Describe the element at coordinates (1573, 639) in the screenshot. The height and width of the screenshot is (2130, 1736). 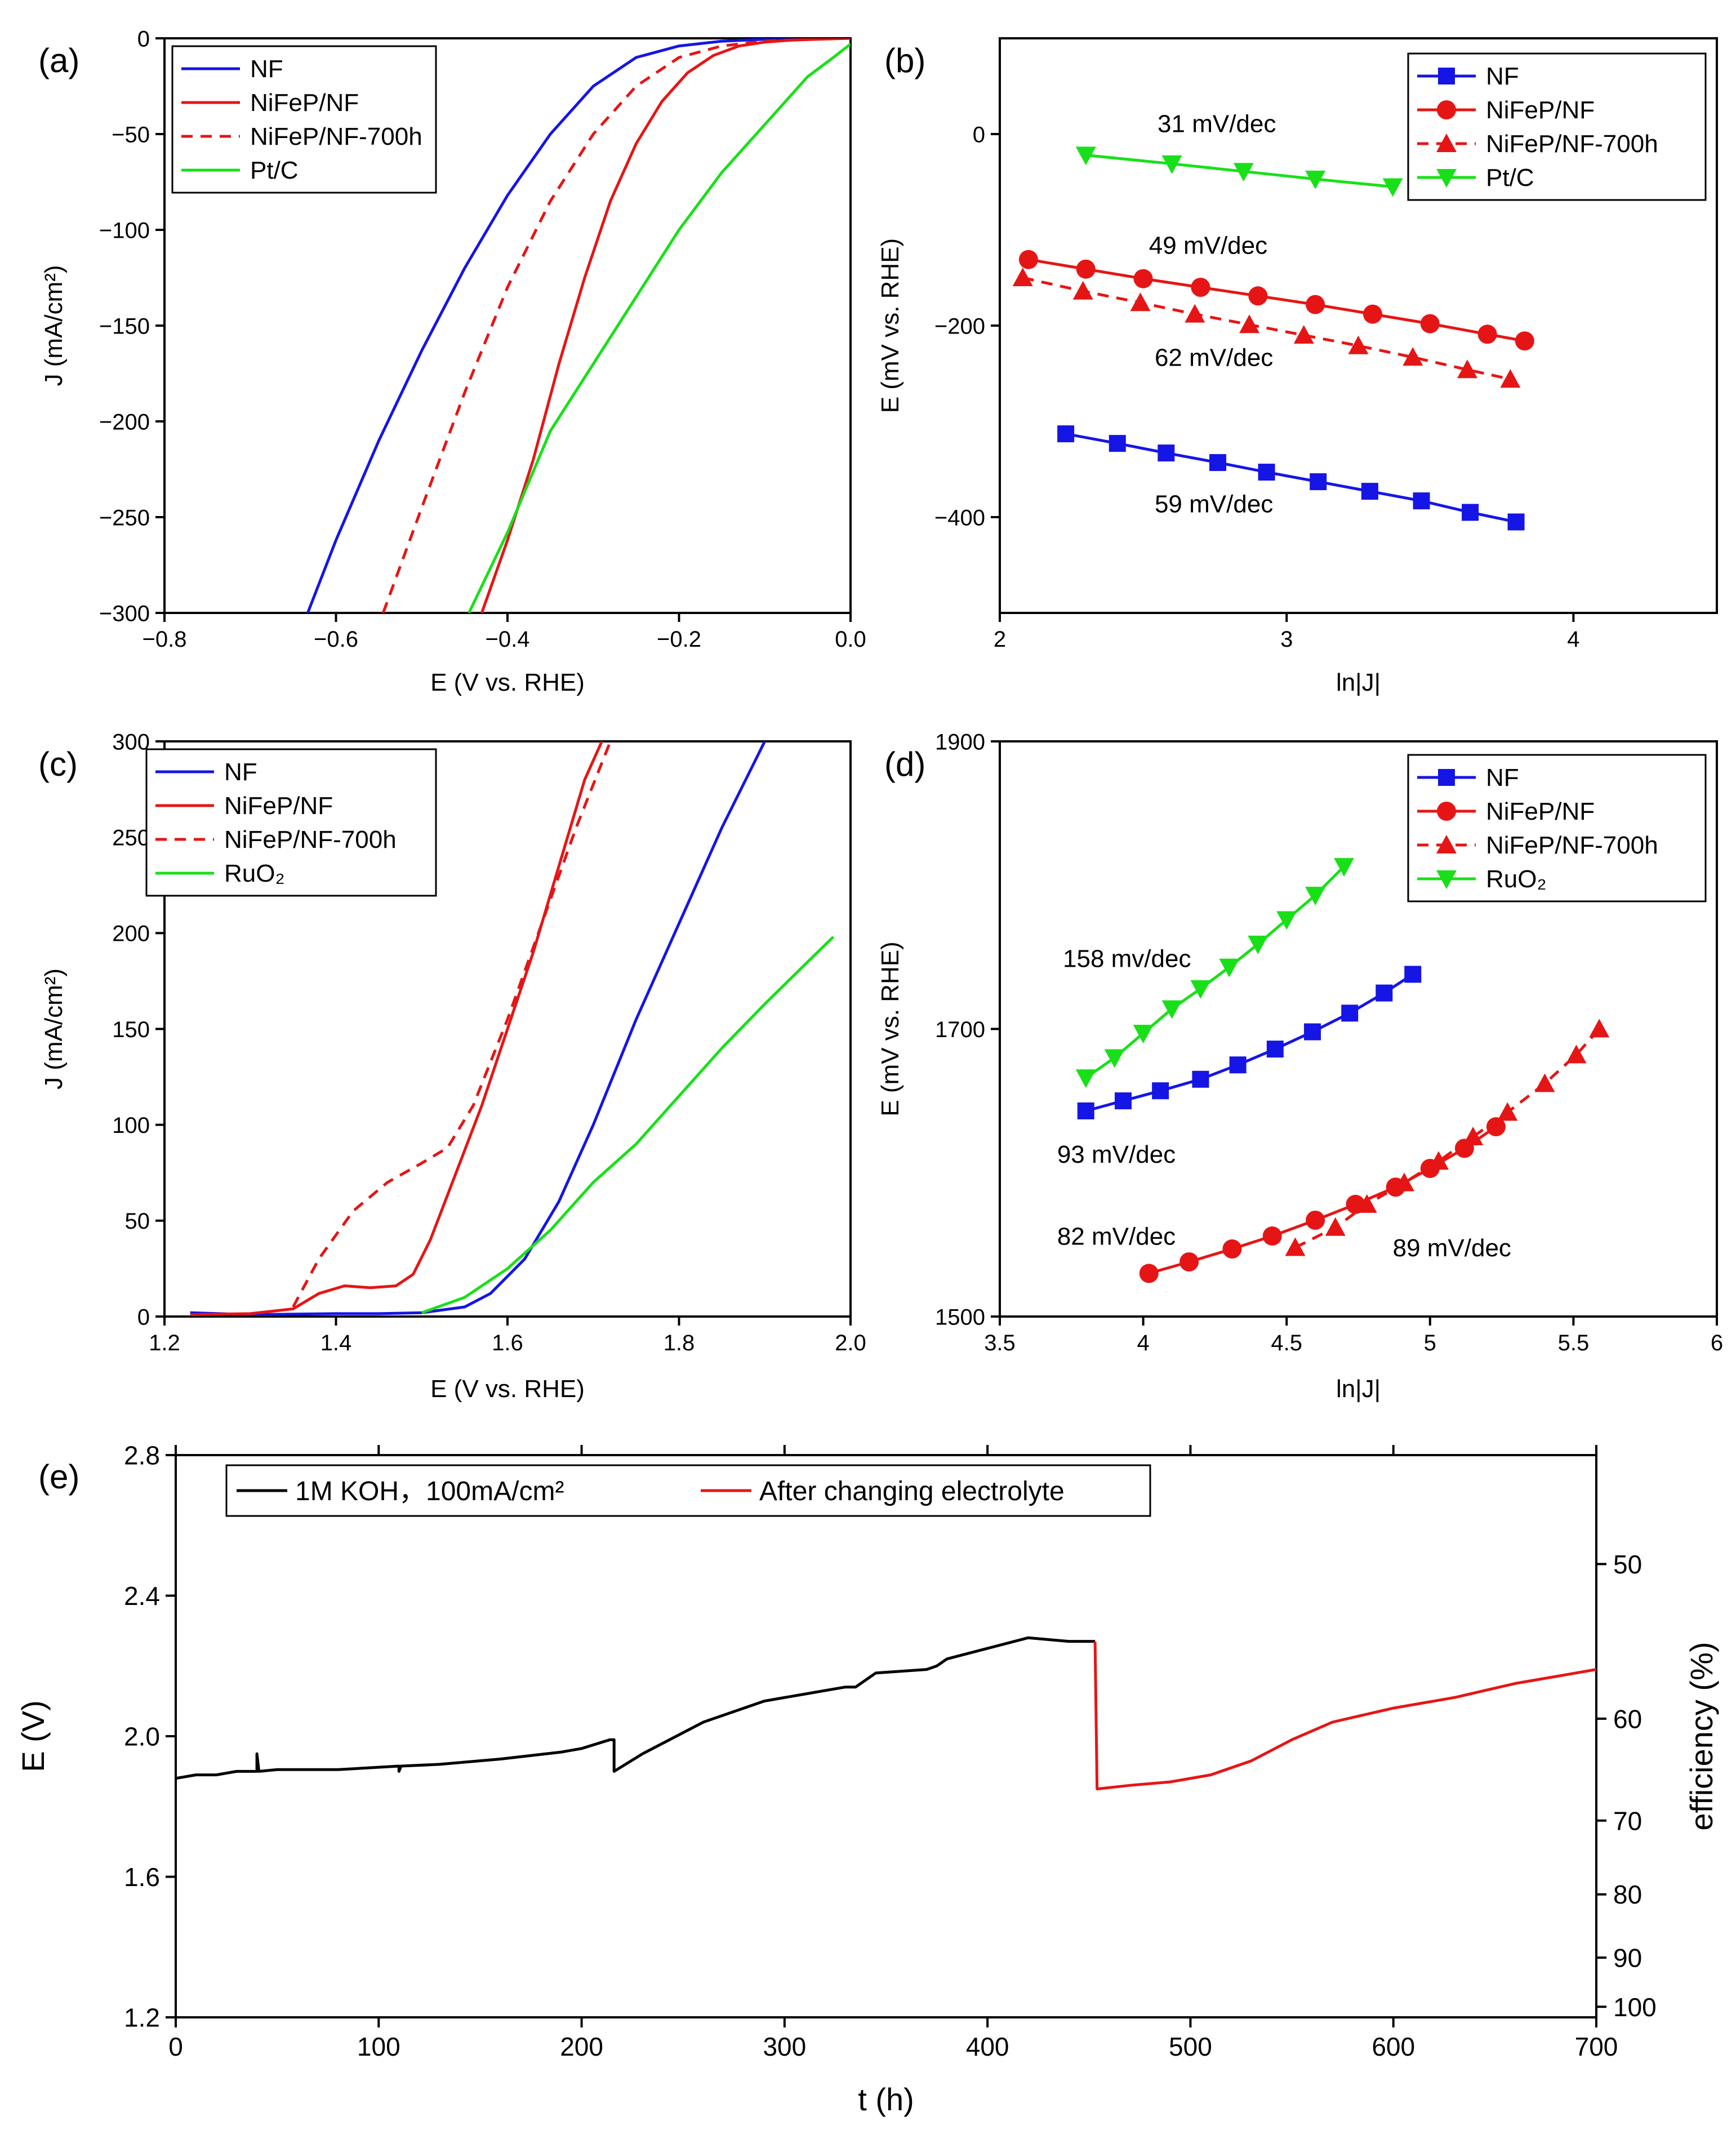
I see `x-tick-label: 4` at that location.